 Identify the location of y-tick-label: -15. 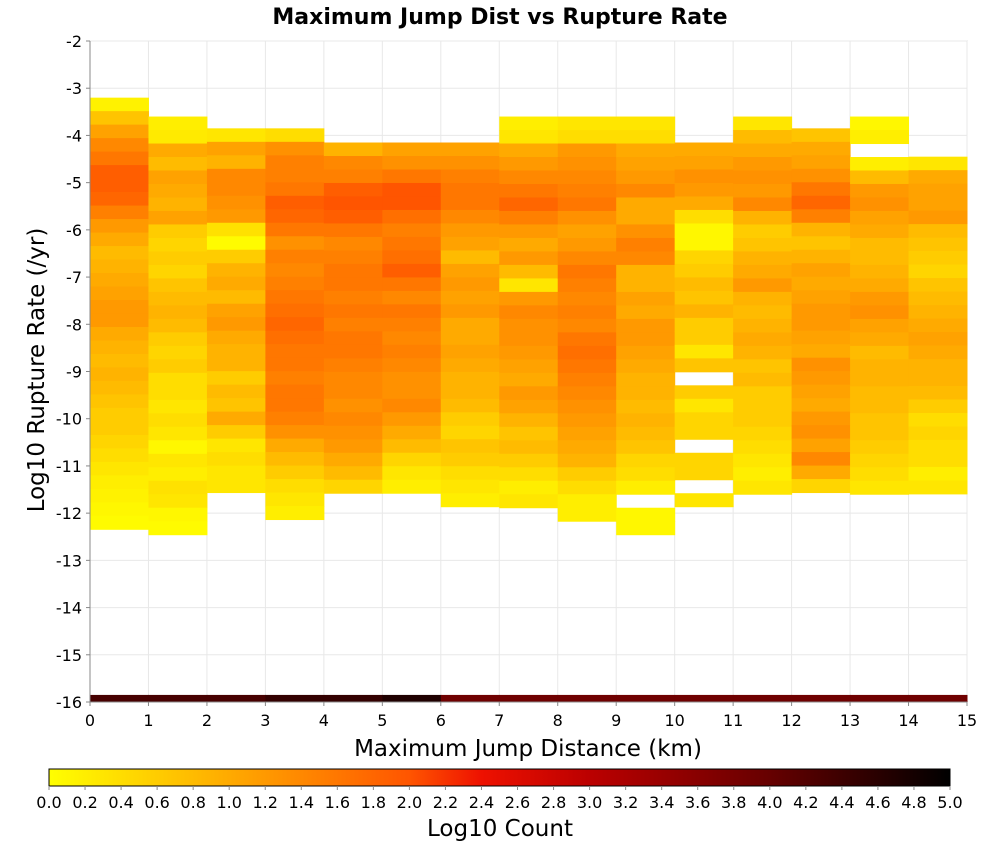
(69, 655).